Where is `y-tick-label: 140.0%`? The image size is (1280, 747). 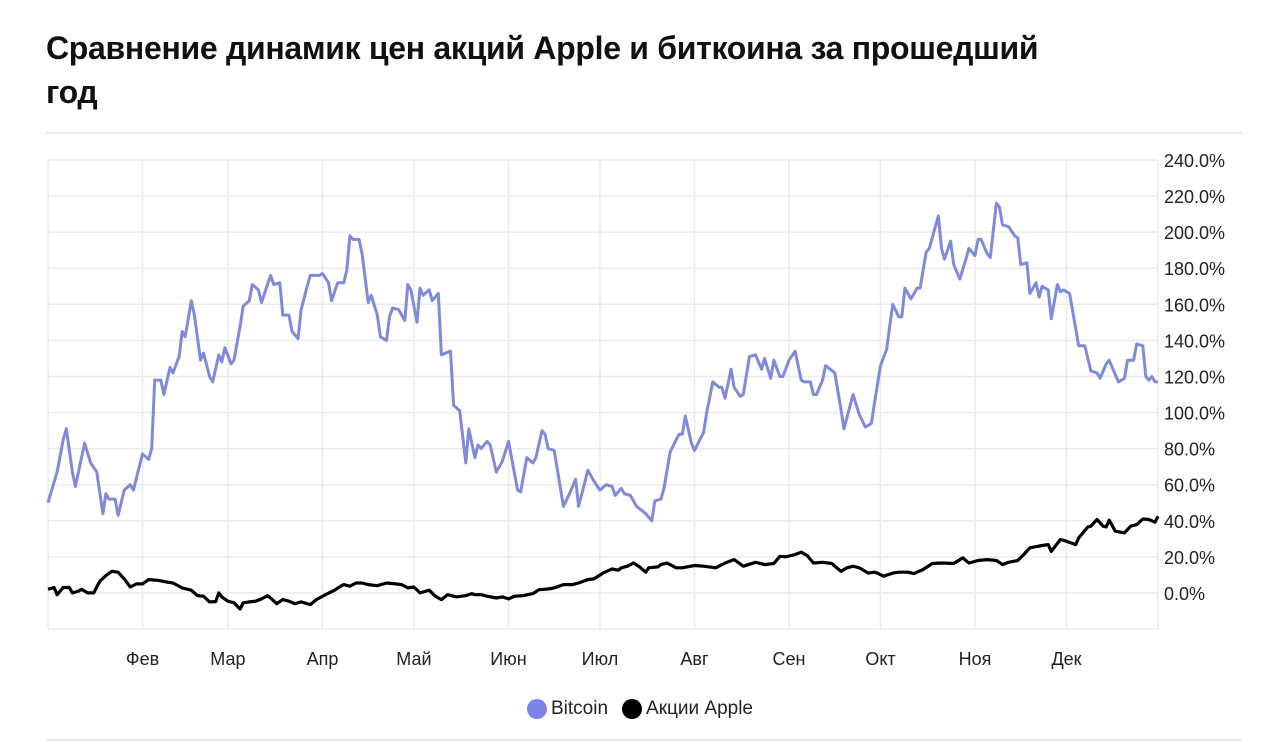
y-tick-label: 140.0% is located at coordinates (1194, 341).